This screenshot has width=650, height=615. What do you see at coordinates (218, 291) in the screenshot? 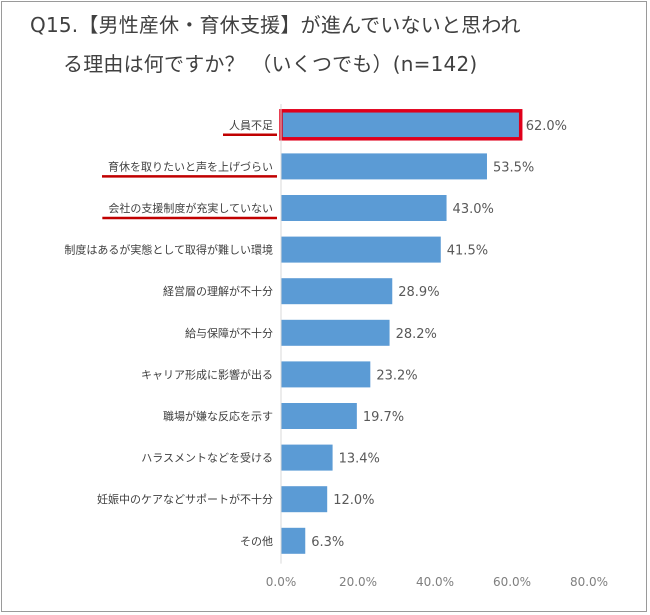
I see `category-label-4: 経営層の理解が不十分` at bounding box center [218, 291].